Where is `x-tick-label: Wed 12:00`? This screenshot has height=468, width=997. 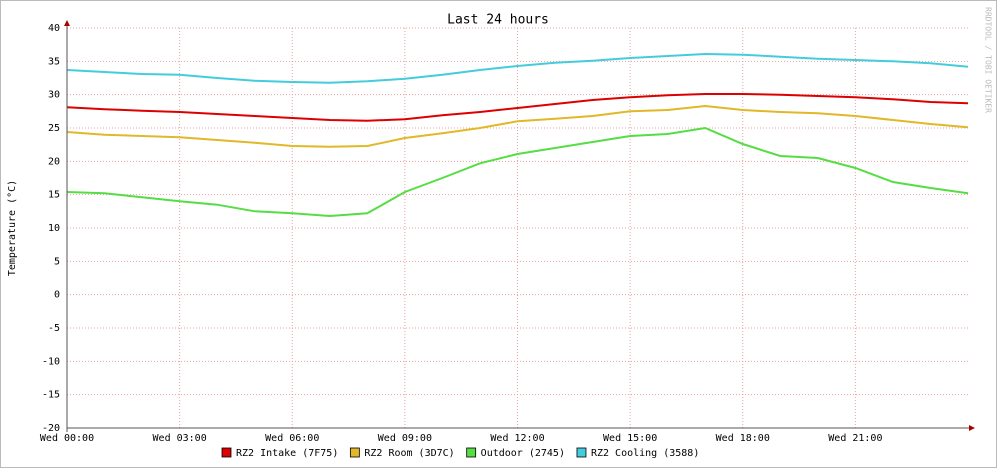 x-tick-label: Wed 12:00 is located at coordinates (517, 438).